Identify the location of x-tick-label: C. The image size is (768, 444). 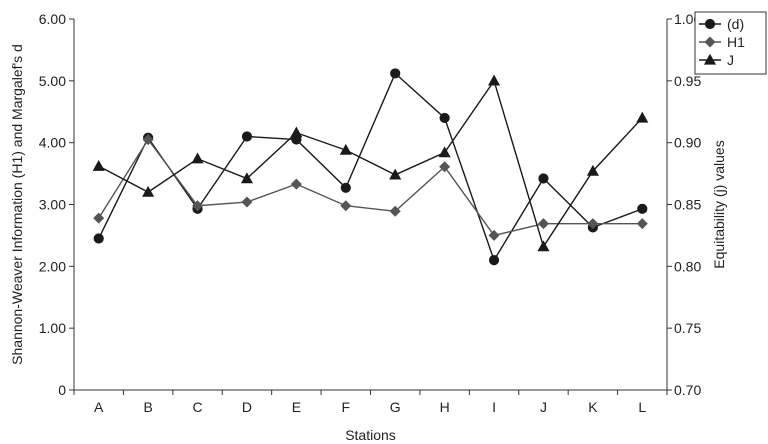
(197, 407).